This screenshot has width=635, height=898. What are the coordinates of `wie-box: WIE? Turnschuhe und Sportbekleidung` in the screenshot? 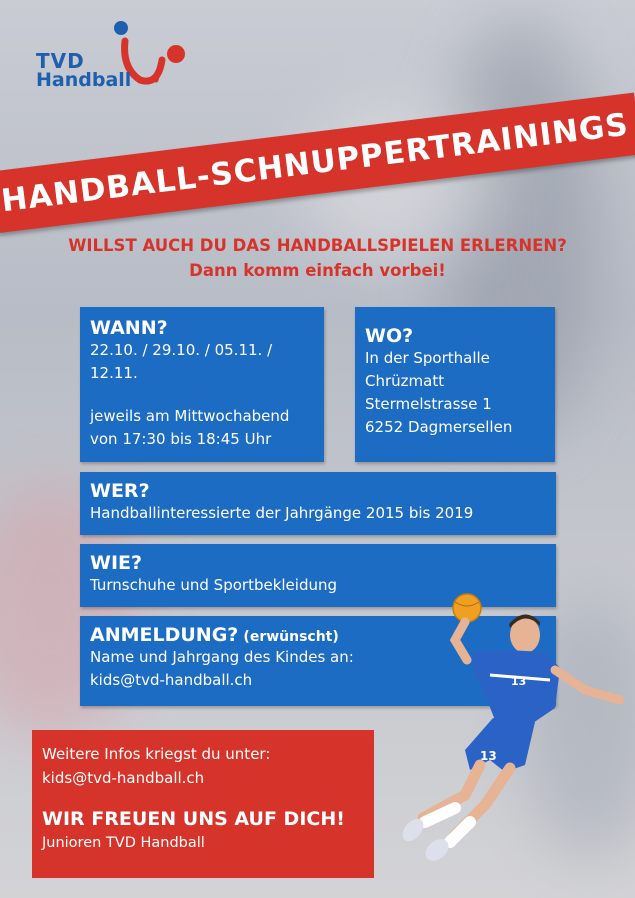 It's located at (318, 575).